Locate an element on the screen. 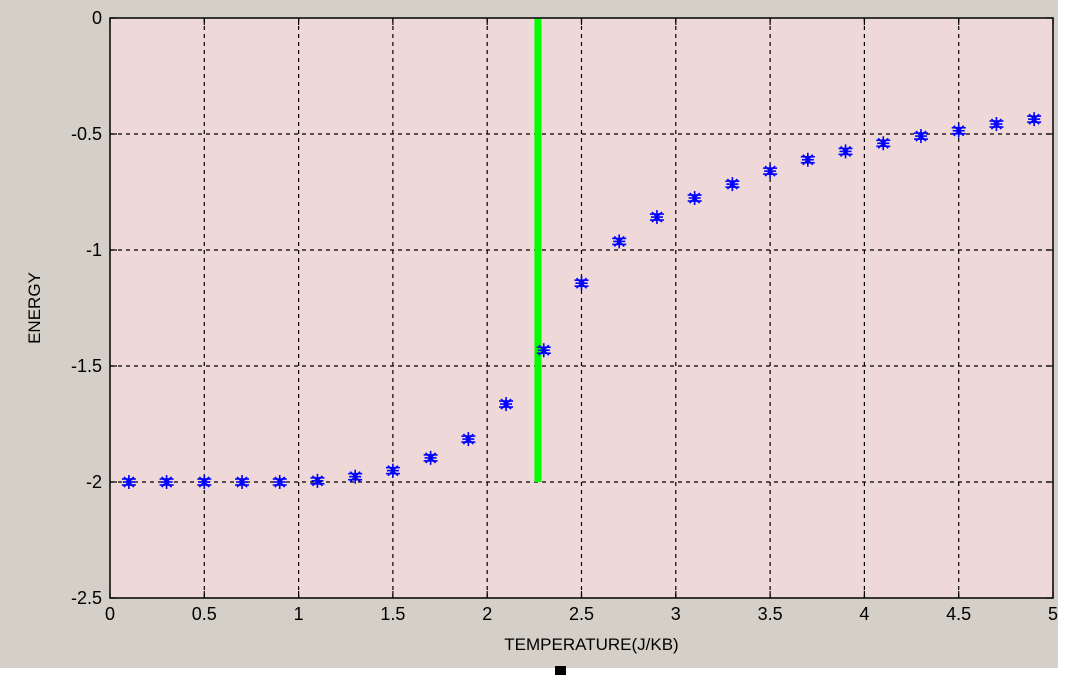 The image size is (1065, 675). x-tick-label: 0.5 is located at coordinates (204, 614).